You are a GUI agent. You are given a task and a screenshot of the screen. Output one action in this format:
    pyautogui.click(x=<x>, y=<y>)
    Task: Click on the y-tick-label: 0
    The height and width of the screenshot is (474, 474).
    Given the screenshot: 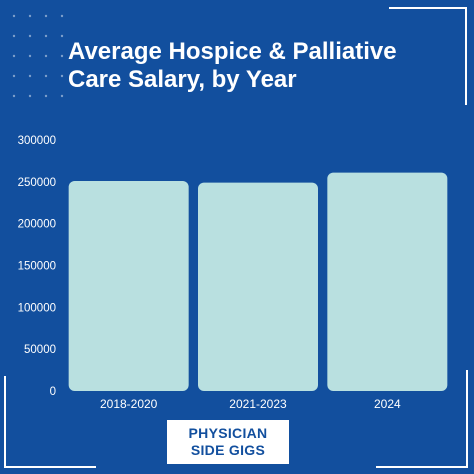 What is the action you would take?
    pyautogui.click(x=53, y=392)
    